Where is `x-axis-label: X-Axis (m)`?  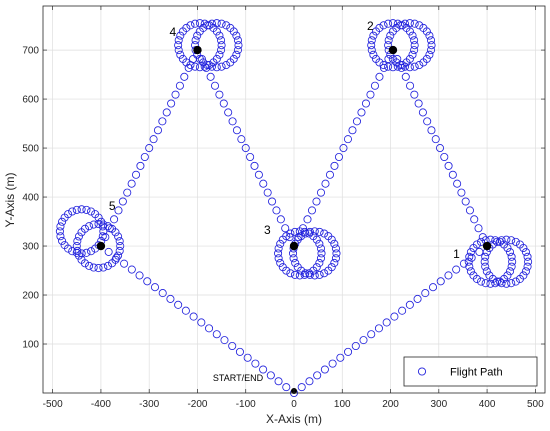
x-axis-label: X-Axis (m) is located at coordinates (294, 419).